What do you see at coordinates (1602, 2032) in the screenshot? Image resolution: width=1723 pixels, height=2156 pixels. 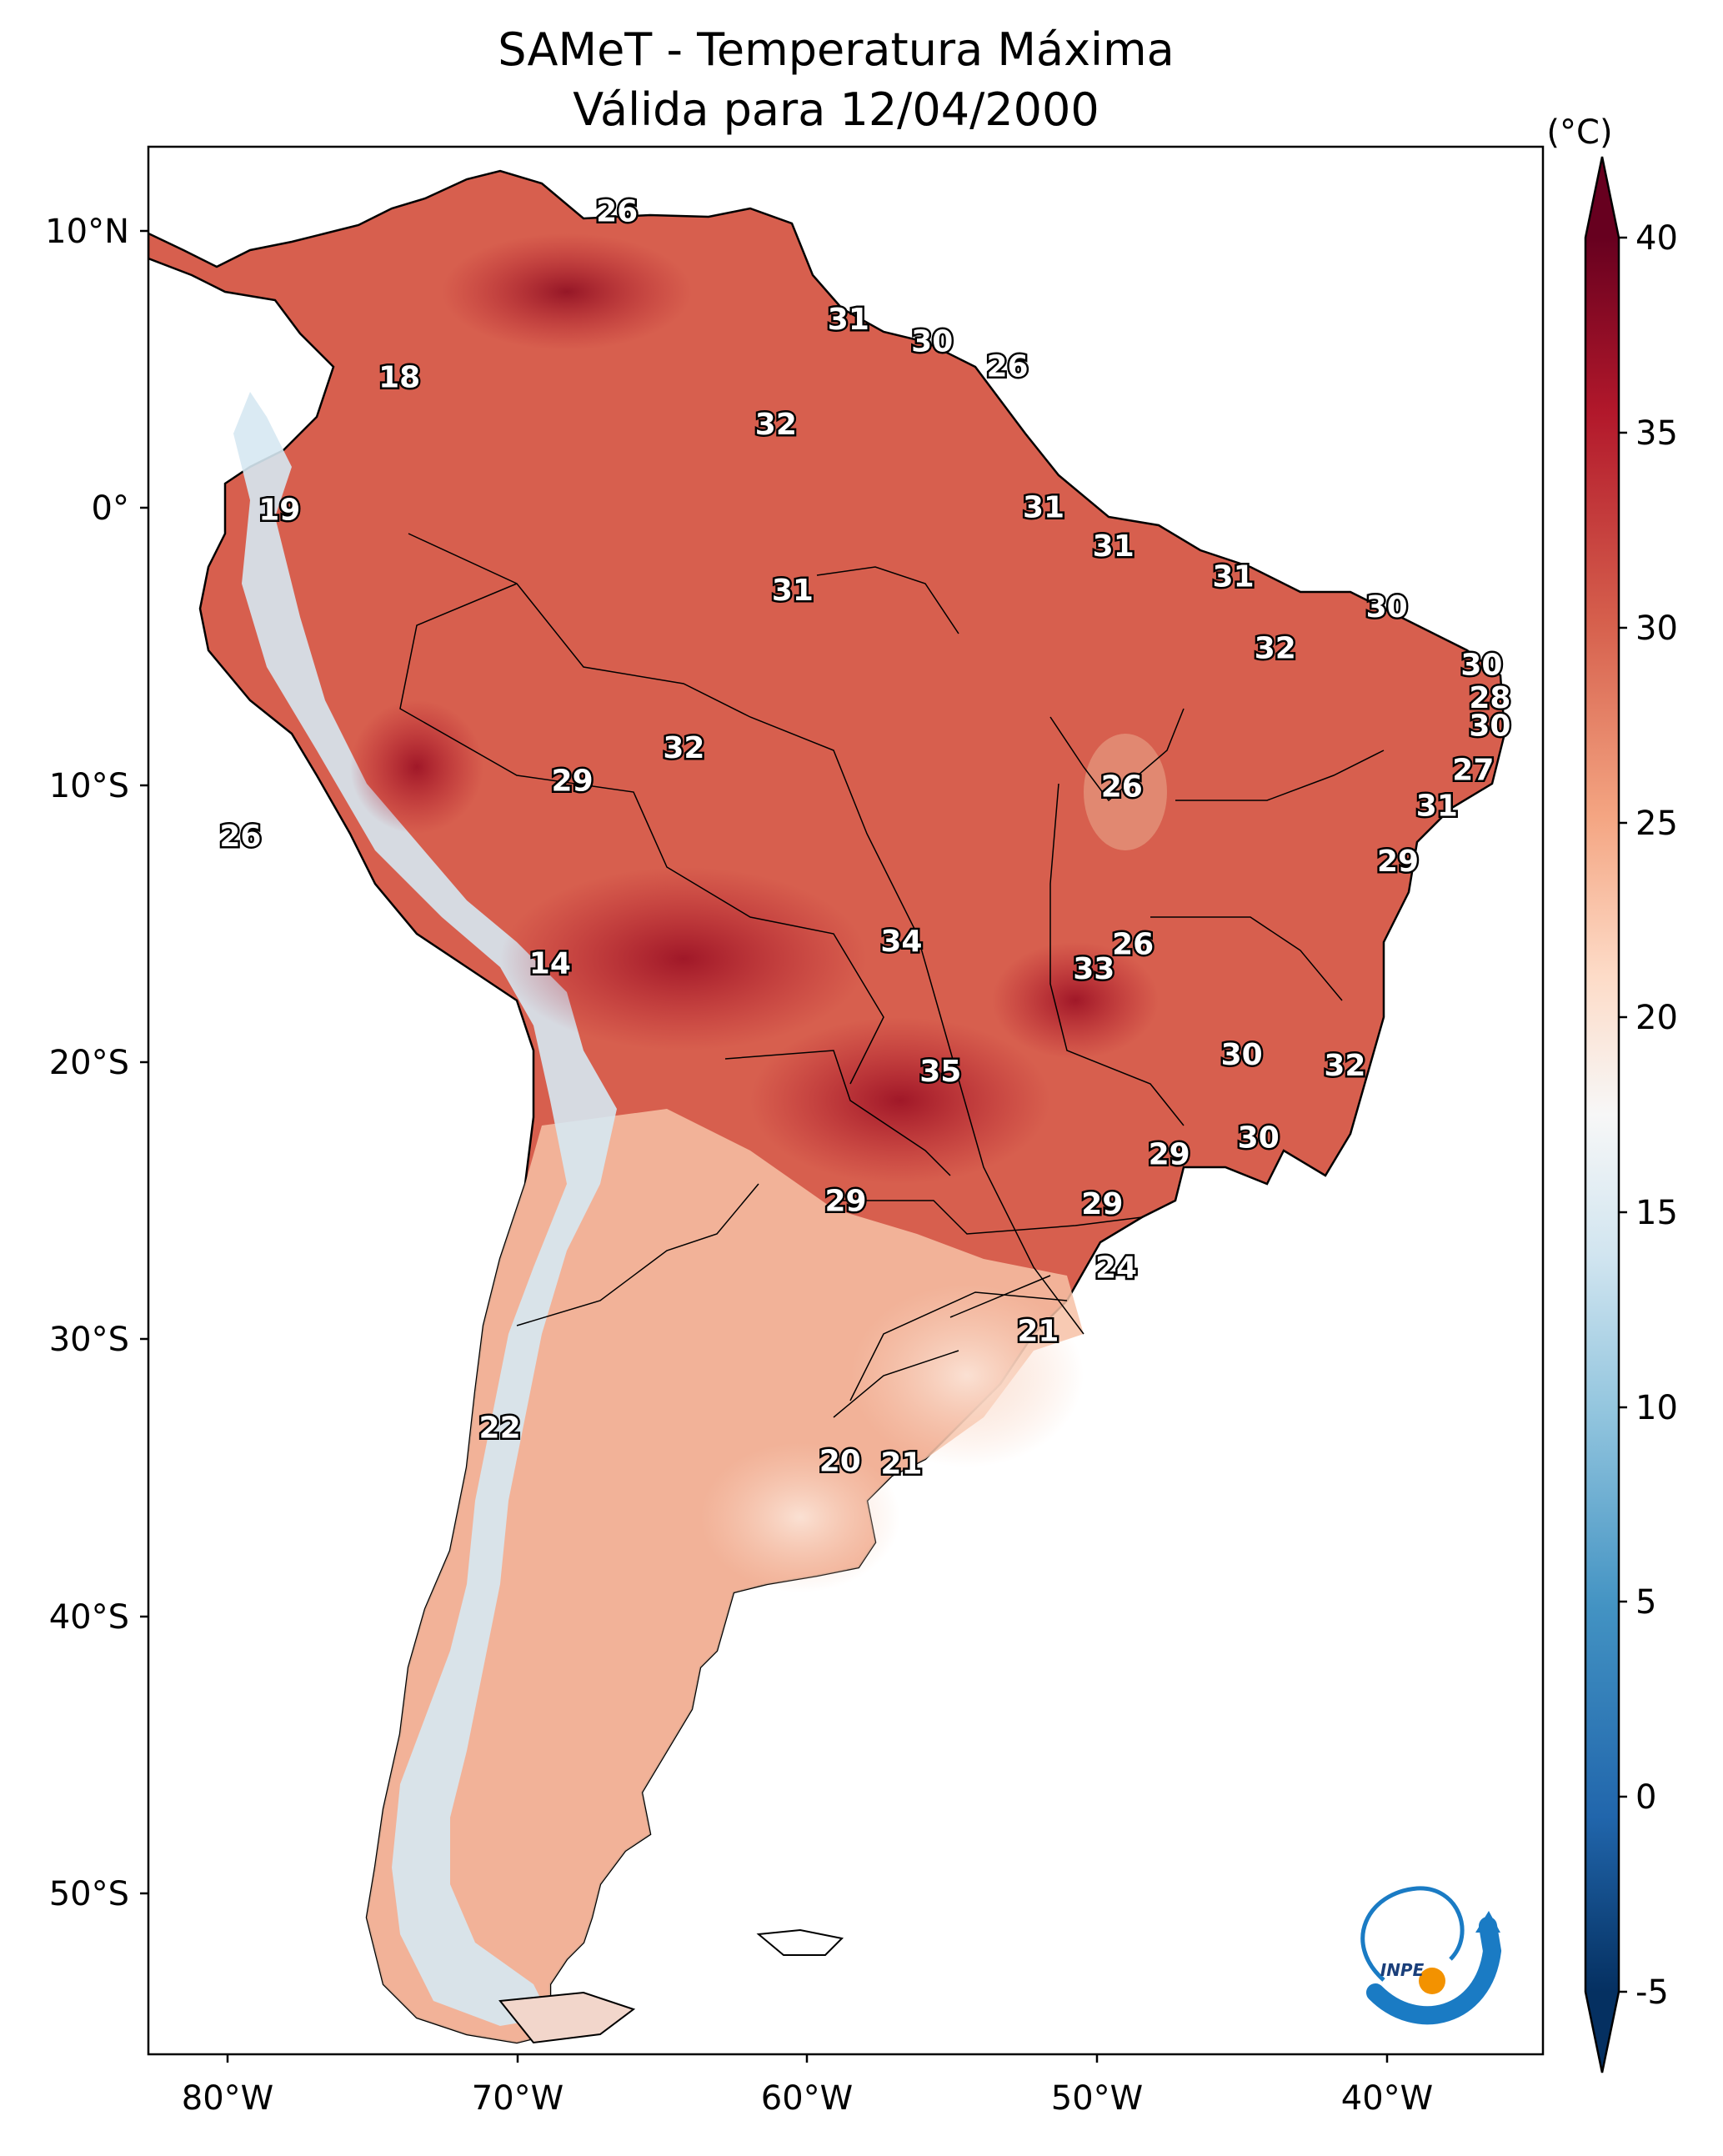 I see `colorbar-extend-min` at bounding box center [1602, 2032].